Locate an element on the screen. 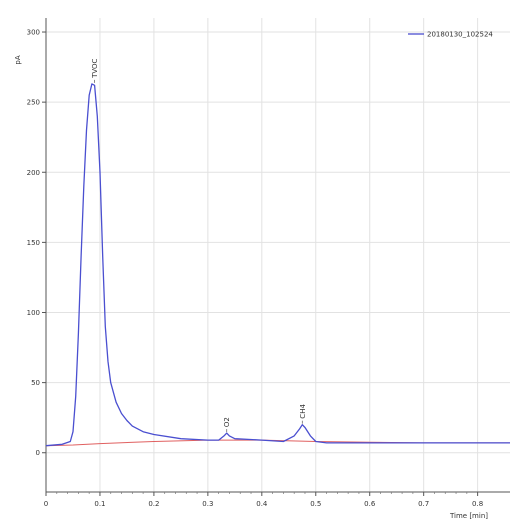 This screenshot has width=512, height=527. x-axis-ticks: 0 0.1 0.2 0.3 0.4 0.5 0.6 0.7 0.8 is located at coordinates (263, 500).